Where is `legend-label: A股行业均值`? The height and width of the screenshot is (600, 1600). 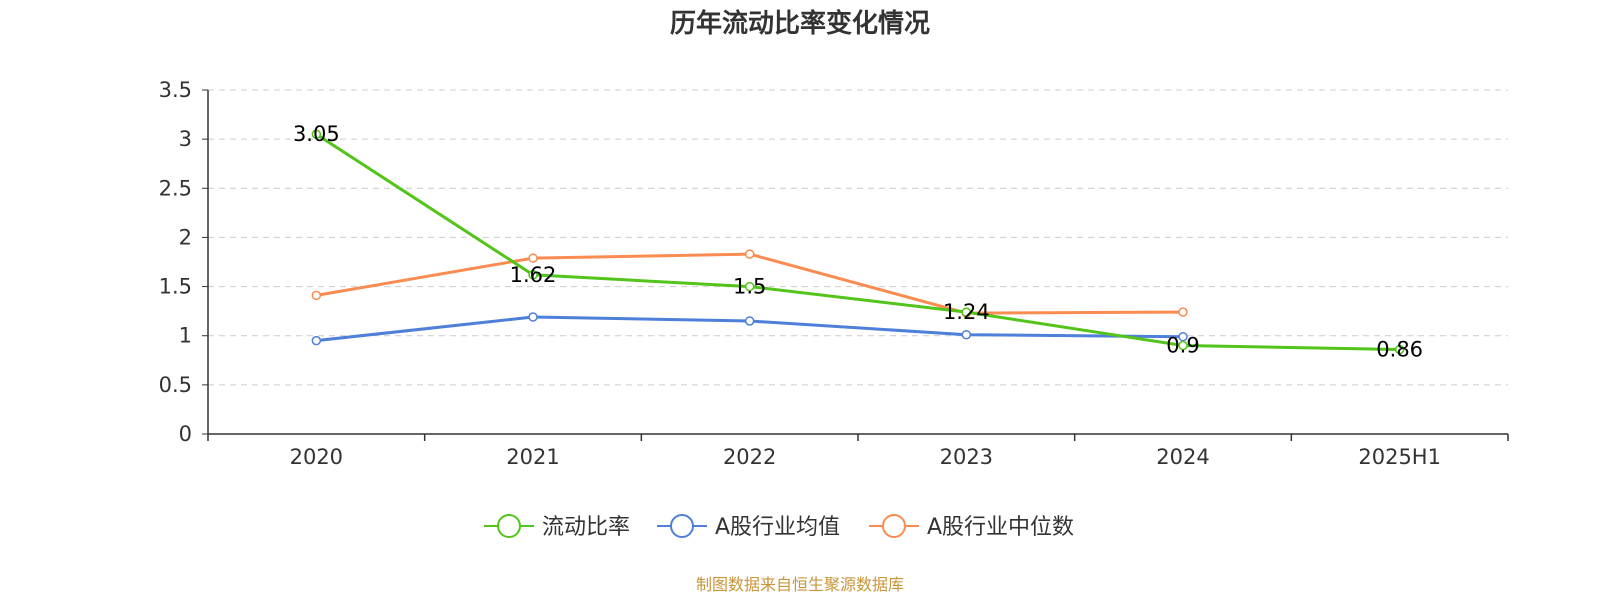
legend-label: A股行业均值 is located at coordinates (777, 527).